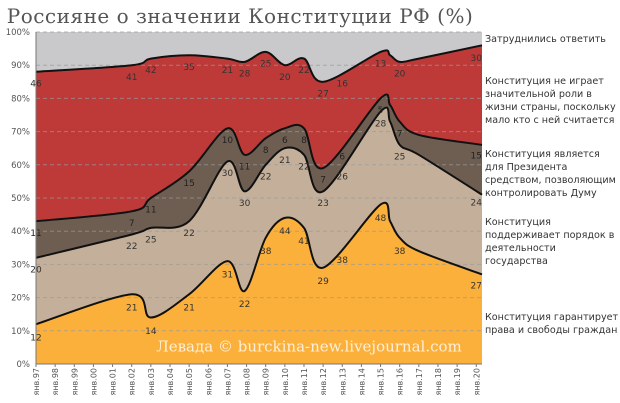 This screenshot has width=620, height=403. Describe the element at coordinates (20, 199) in the screenshot. I see `y-tick-label: 50%` at that location.